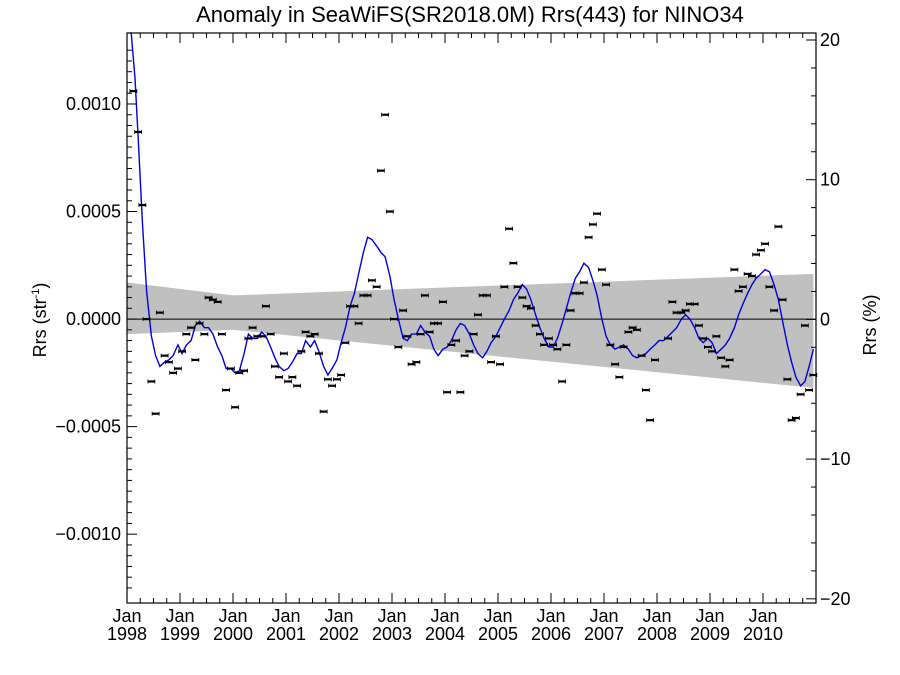 This screenshot has width=900, height=675. Describe the element at coordinates (498, 634) in the screenshot. I see `x-tick-year-label: 2005` at that location.